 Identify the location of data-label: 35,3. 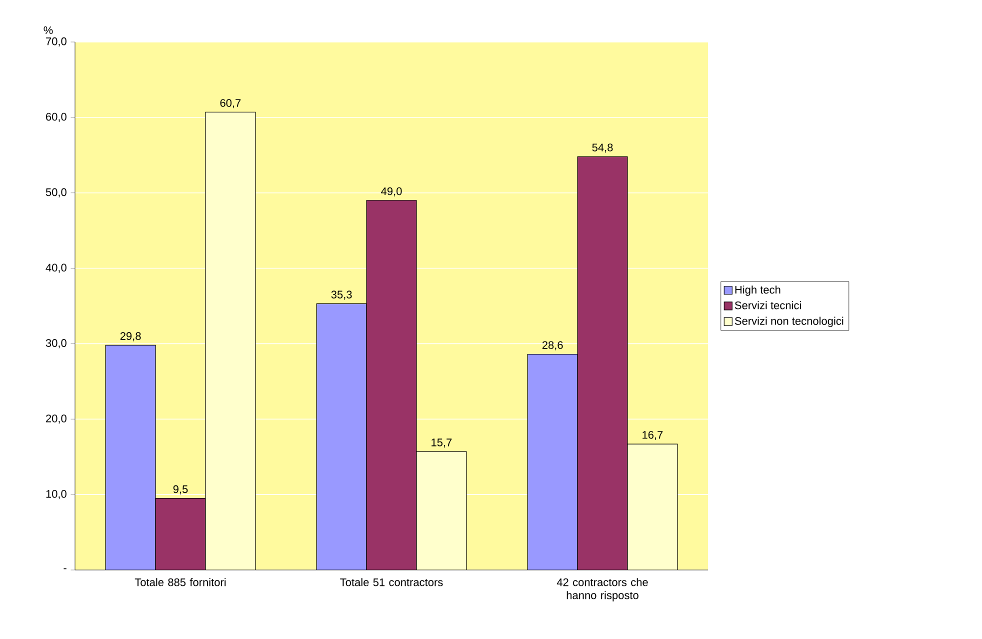
(341, 295).